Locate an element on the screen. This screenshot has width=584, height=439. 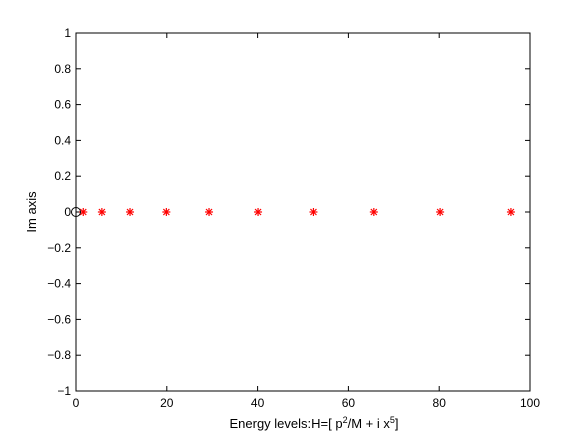
y-tick-label: 0.2 is located at coordinates (62, 176).